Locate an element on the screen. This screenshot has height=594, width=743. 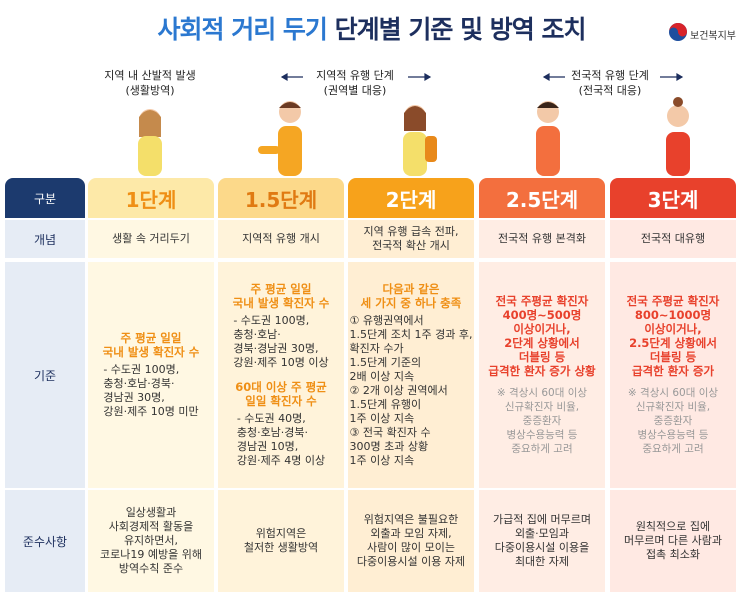
text-lines: 위험지역은 철저한 생활방역 is located at coordinates (281, 541).